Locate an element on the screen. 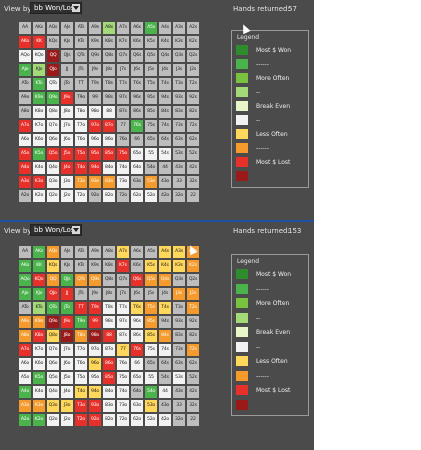 This screenshot has width=421, height=450. chevron-down-icon is located at coordinates (76, 8).